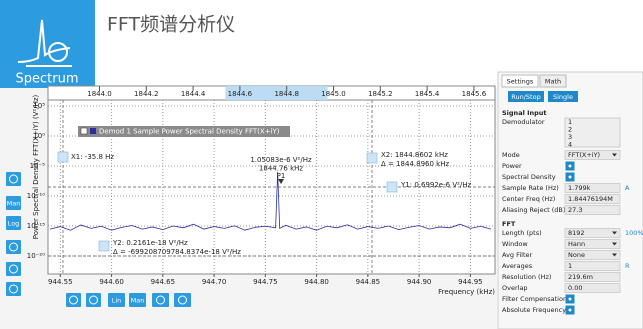  Describe the element at coordinates (524, 113) in the screenshot. I see `section-title: Signal Input` at that location.